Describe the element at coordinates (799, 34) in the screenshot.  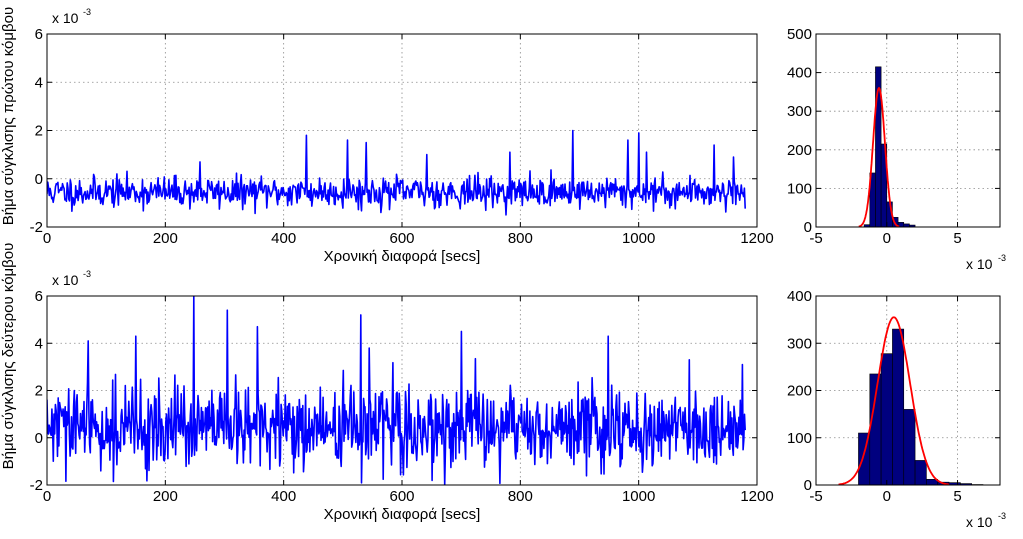
I see `y-tick-label: 500` at that location.